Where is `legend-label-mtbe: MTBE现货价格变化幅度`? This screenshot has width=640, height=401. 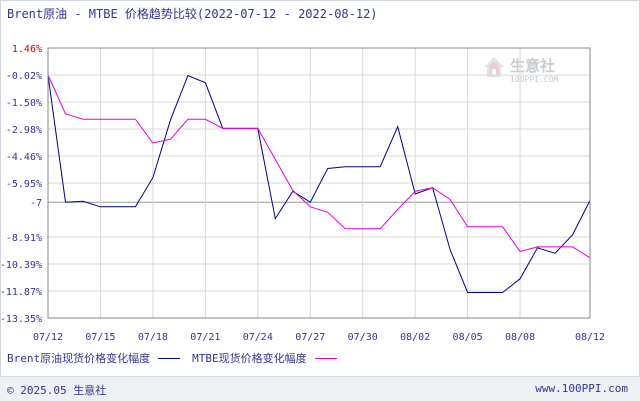 legend-label-mtbe: MTBE现货价格变化幅度 is located at coordinates (249, 358).